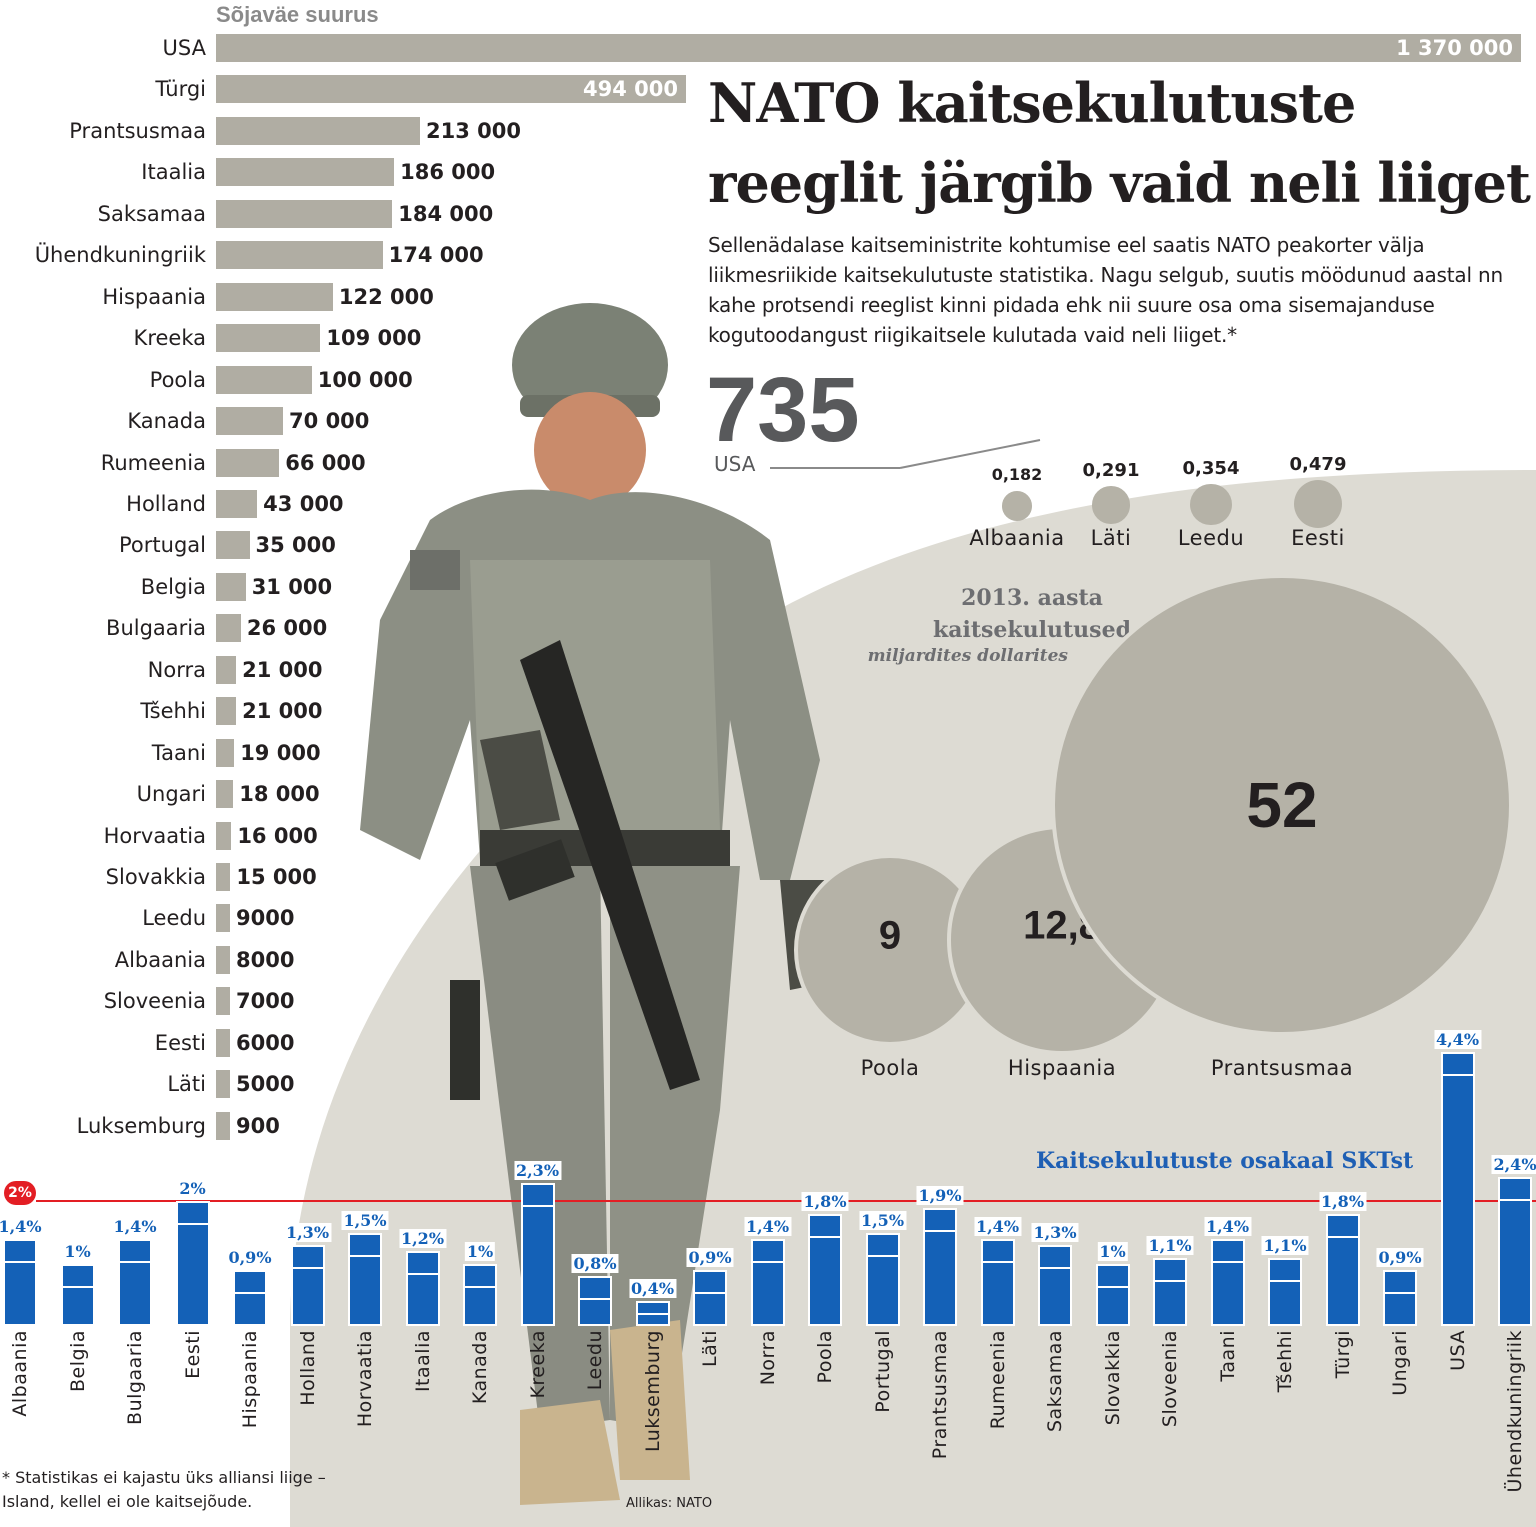 The width and height of the screenshot is (1536, 1527). Describe the element at coordinates (1055, 1233) in the screenshot. I see `gdp-bar-value: 1,3%` at that location.